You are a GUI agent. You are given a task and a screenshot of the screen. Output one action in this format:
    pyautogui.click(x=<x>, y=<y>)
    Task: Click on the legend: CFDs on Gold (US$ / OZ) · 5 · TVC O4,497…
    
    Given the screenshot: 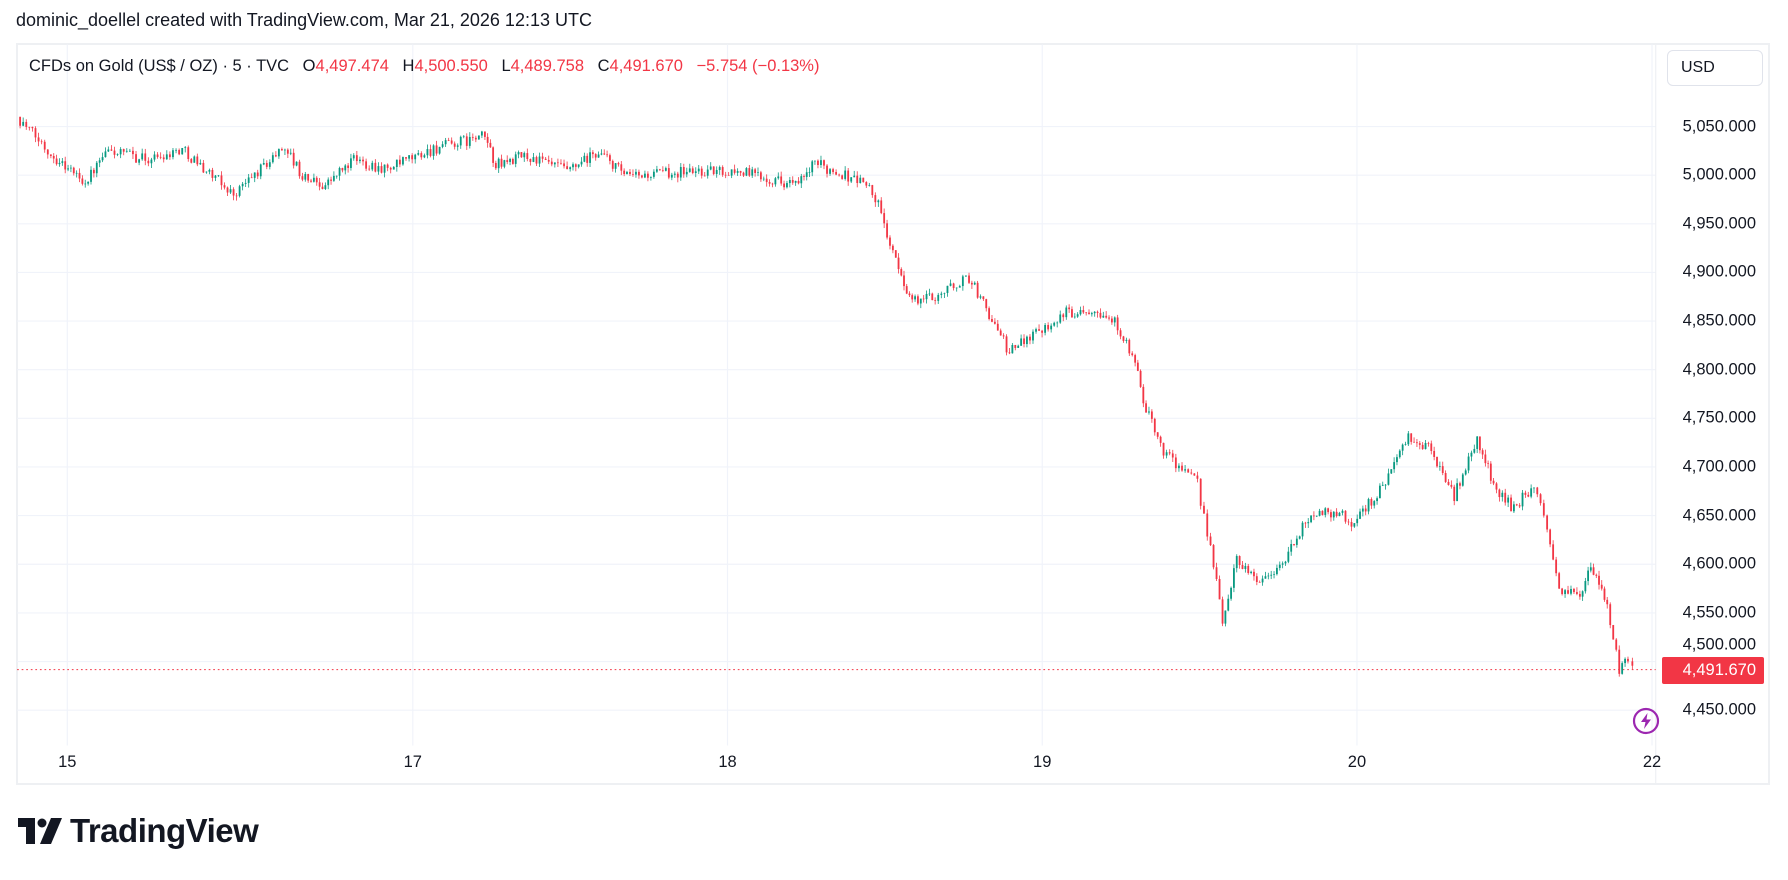 What is the action you would take?
    pyautogui.click(x=424, y=66)
    